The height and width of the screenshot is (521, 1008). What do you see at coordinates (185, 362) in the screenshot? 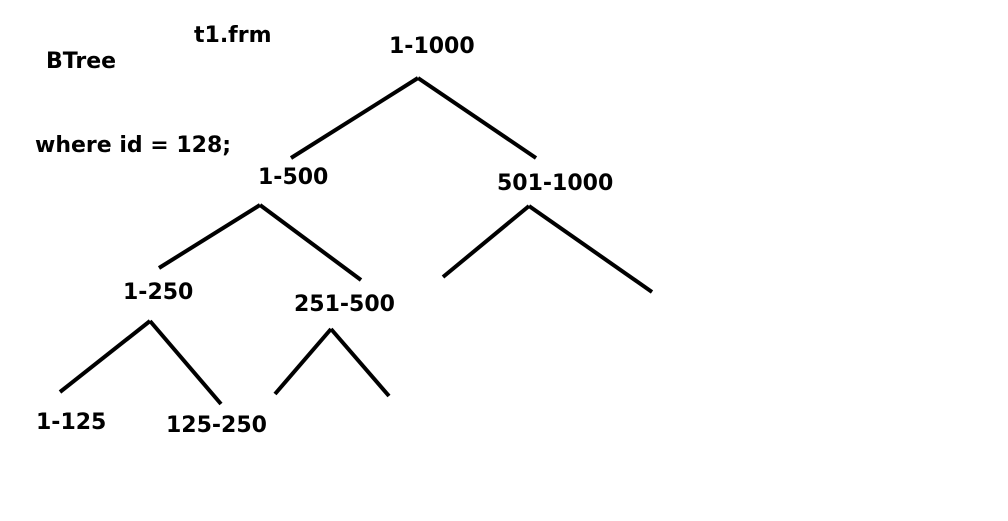
I see `edge-250-right` at bounding box center [185, 362].